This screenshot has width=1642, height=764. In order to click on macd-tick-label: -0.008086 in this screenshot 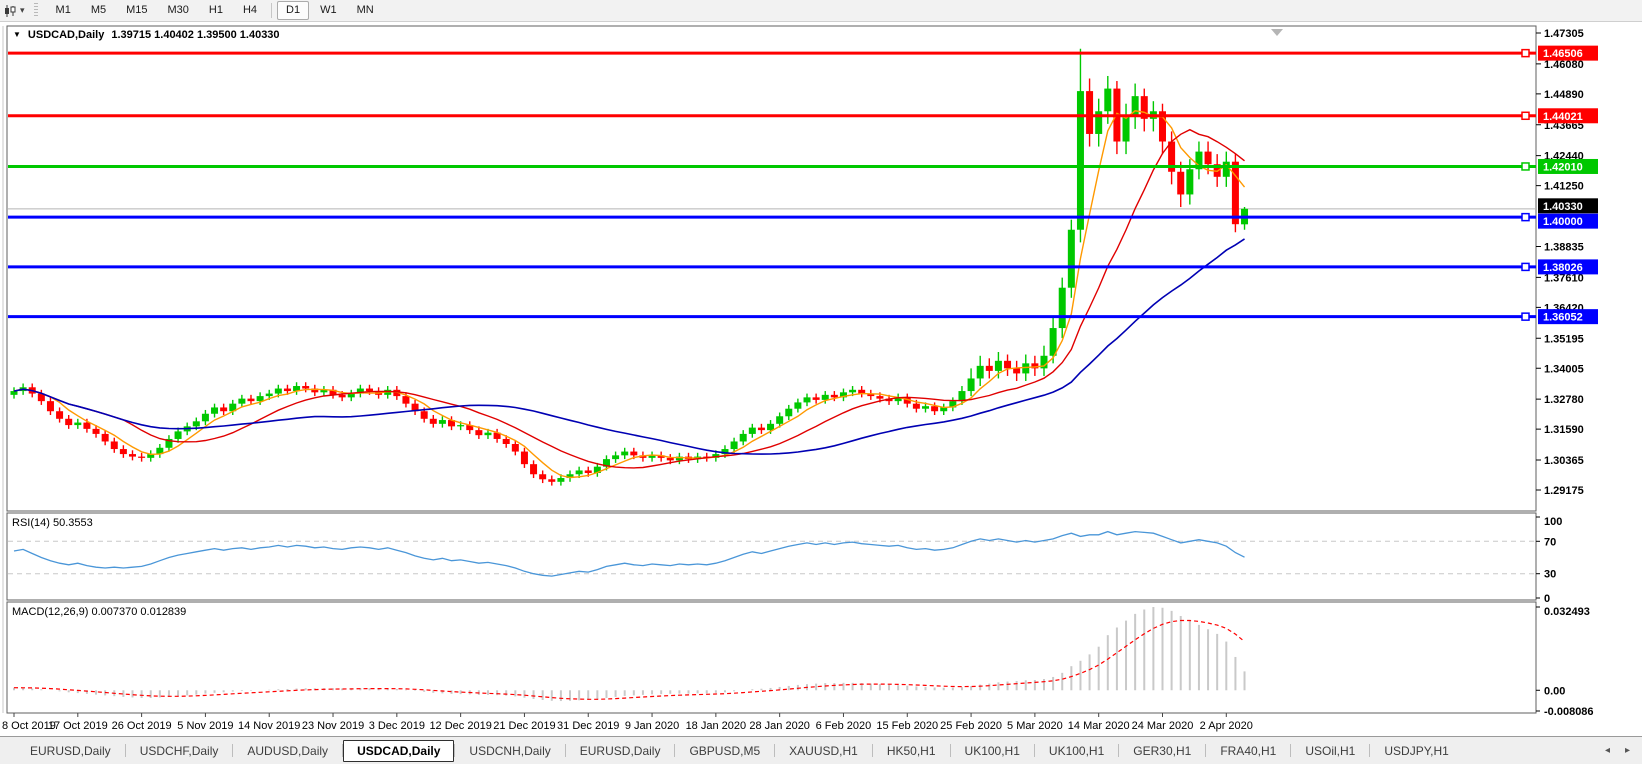, I will do `click(1569, 712)`.